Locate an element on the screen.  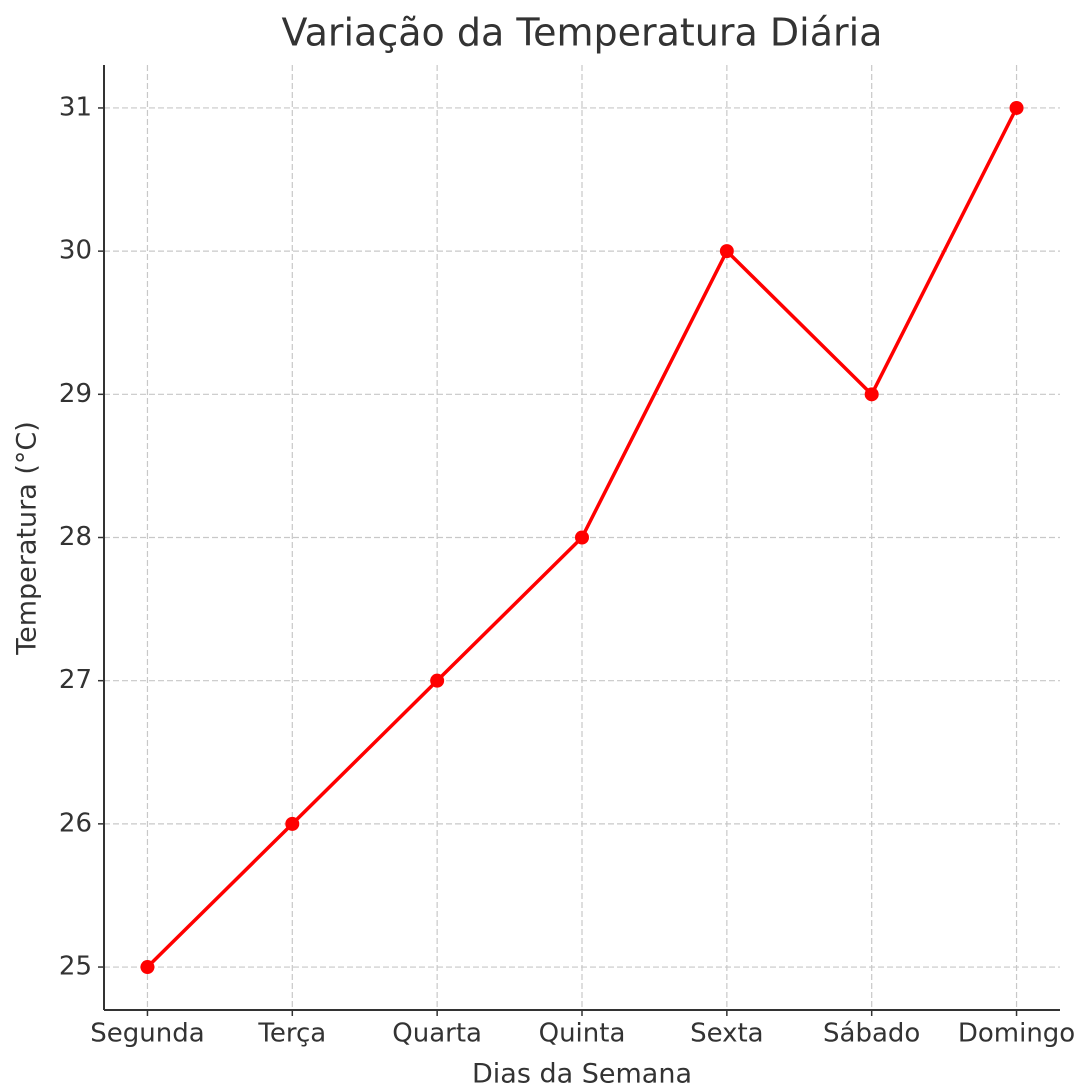
x-tick-label: Domingo is located at coordinates (1016, 1034).